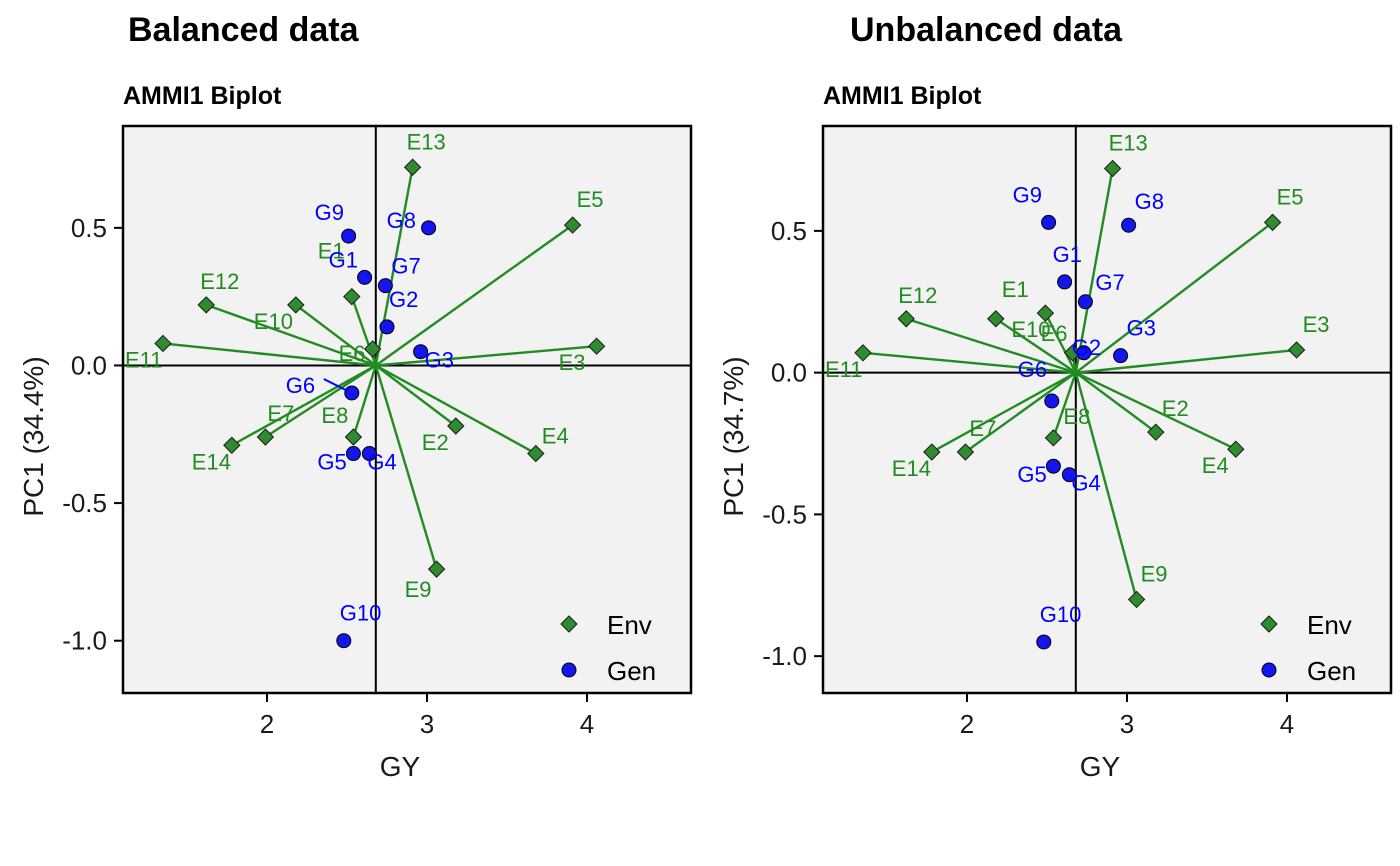 This screenshot has width=1400, height=866. What do you see at coordinates (1085, 483) in the screenshot?
I see `gen-label-g4: G4` at bounding box center [1085, 483].